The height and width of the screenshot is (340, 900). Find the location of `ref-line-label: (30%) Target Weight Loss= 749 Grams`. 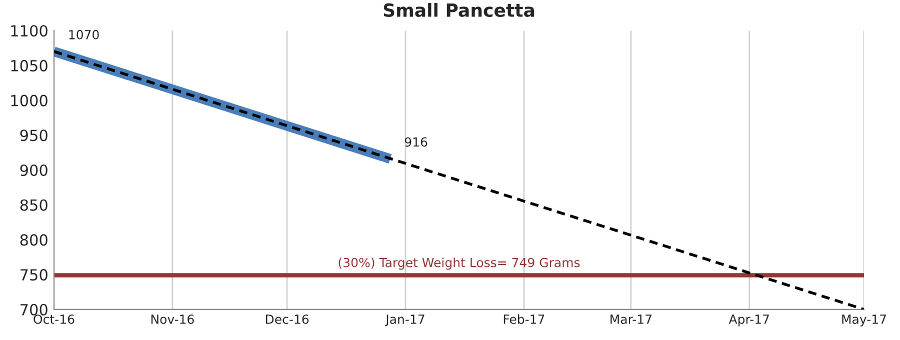

ref-line-label: (30%) Target Weight Loss= 749 Grams is located at coordinates (459, 264).